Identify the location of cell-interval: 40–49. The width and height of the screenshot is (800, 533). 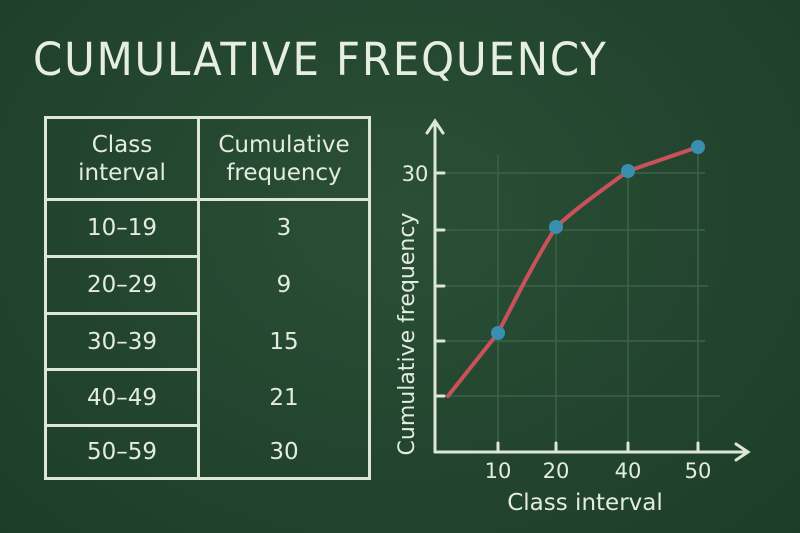
(122, 397).